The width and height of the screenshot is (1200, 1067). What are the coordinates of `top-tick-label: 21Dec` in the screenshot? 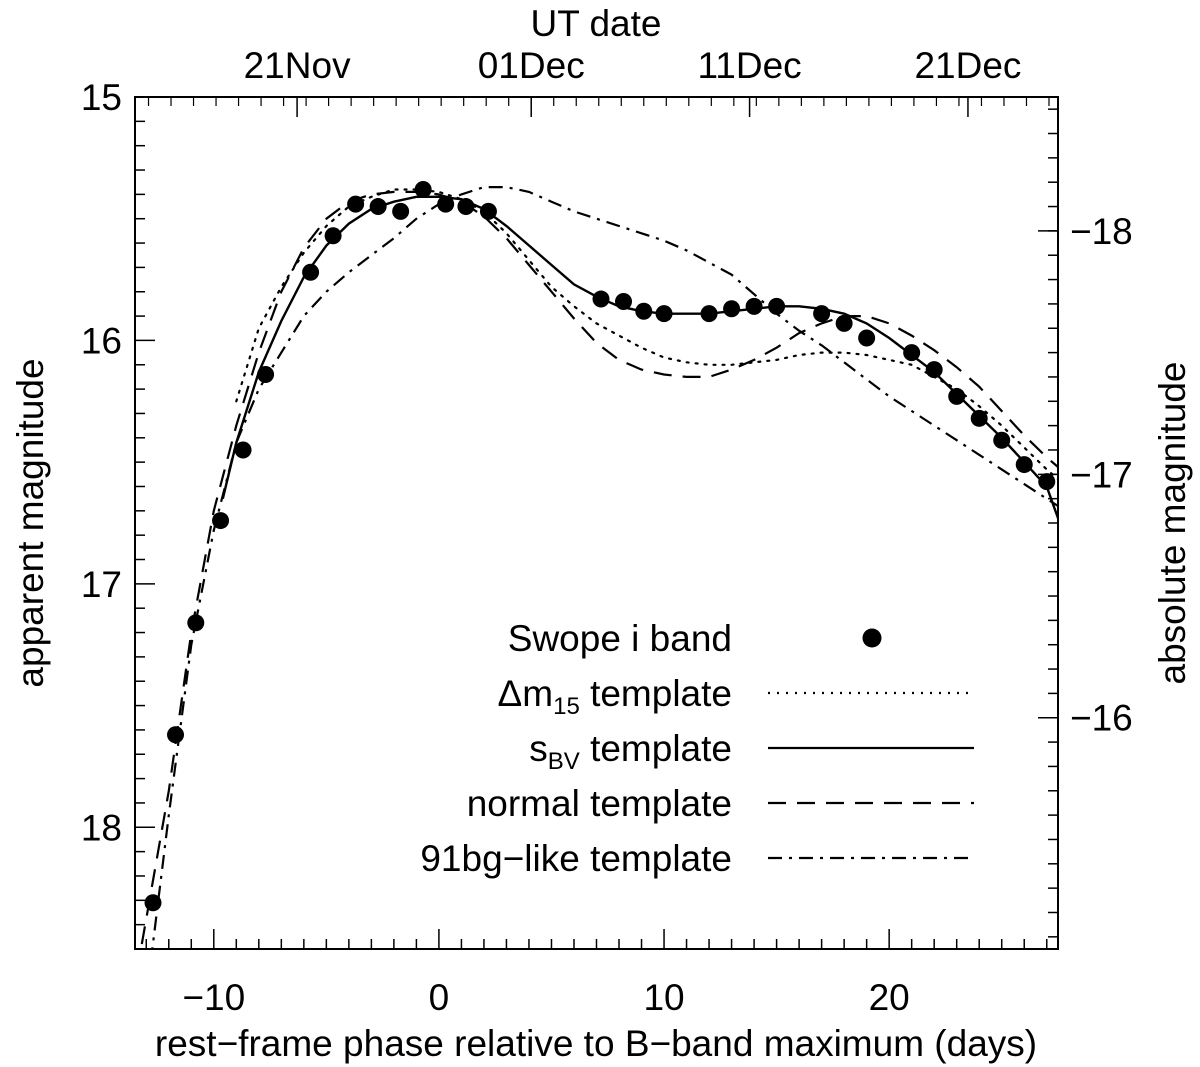 It's located at (967, 65).